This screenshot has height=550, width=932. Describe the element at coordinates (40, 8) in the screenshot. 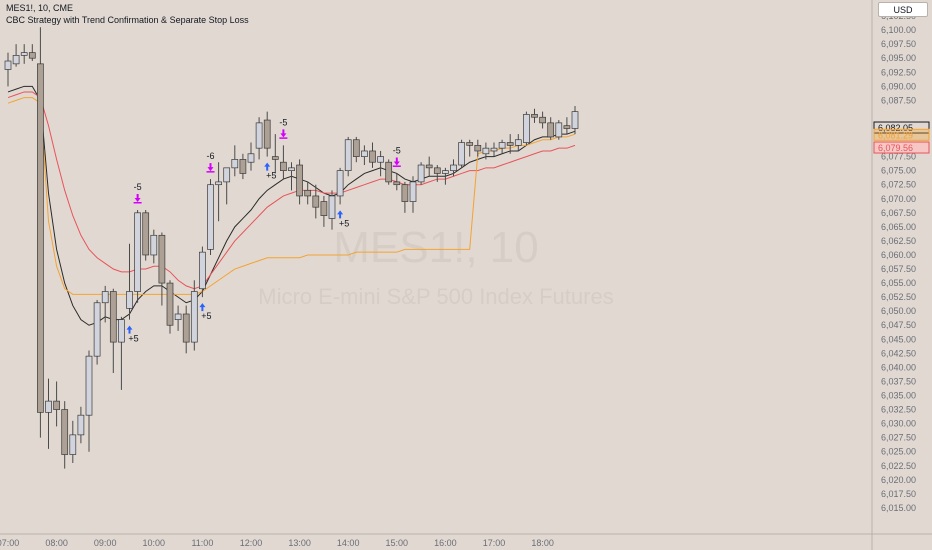

I see `symbol-label: MES1!, 10, CME` at that location.